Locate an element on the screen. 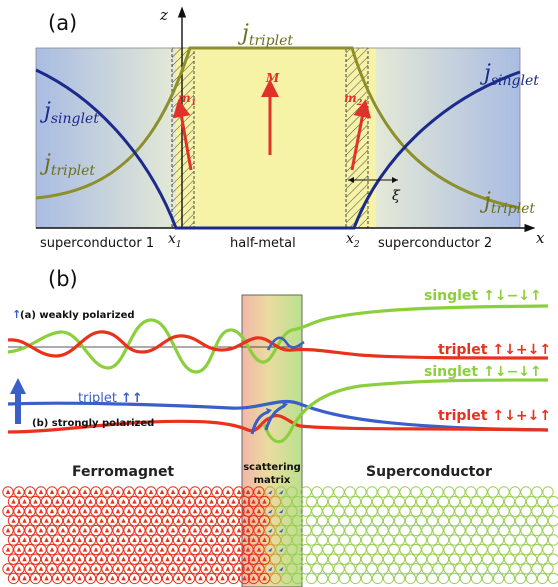 The width and height of the screenshot is (558, 587). strong-blue-wave is located at coordinates (278, 415).